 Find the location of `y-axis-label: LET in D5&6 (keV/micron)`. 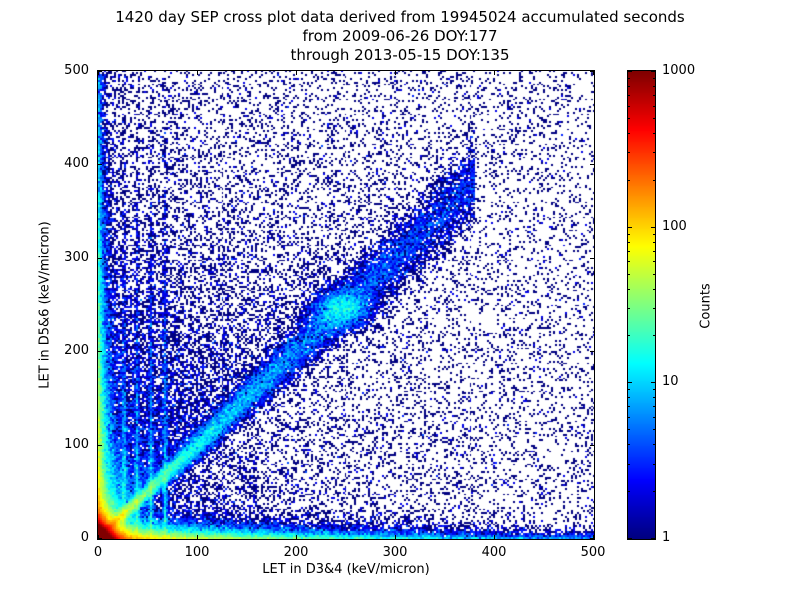

y-axis-label: LET in D5&6 (keV/micron) is located at coordinates (45, 305).